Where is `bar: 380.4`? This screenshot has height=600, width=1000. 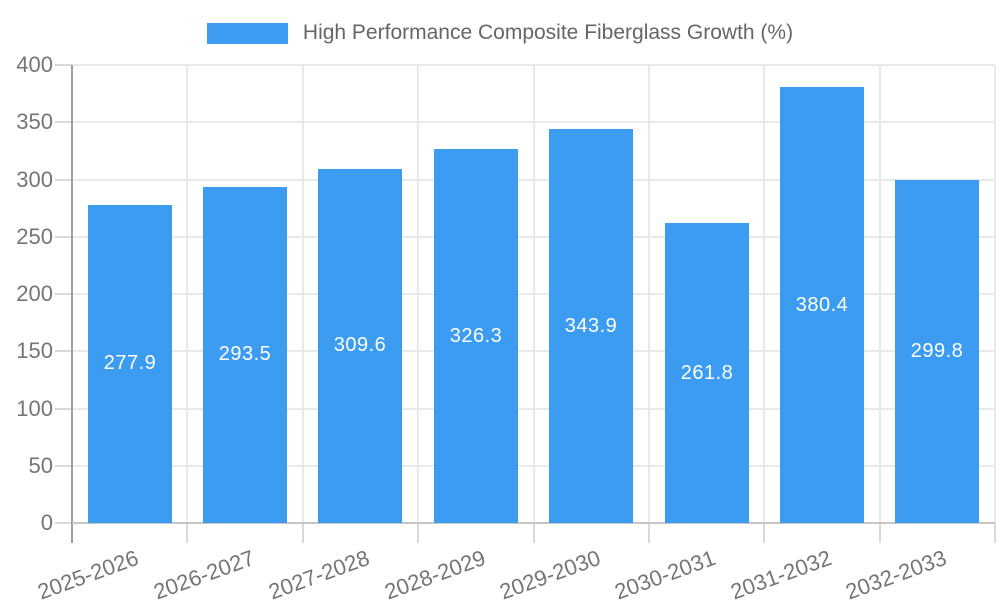
bar: 380.4 is located at coordinates (822, 305).